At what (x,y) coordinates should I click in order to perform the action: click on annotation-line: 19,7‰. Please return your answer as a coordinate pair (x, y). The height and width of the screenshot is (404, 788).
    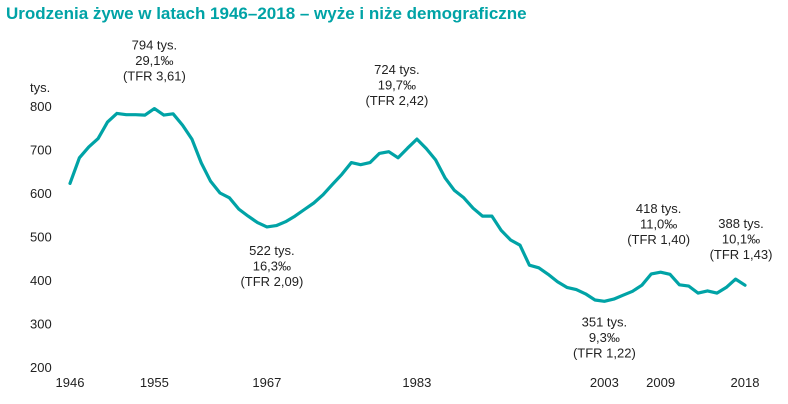
    Looking at the image, I should click on (397, 85).